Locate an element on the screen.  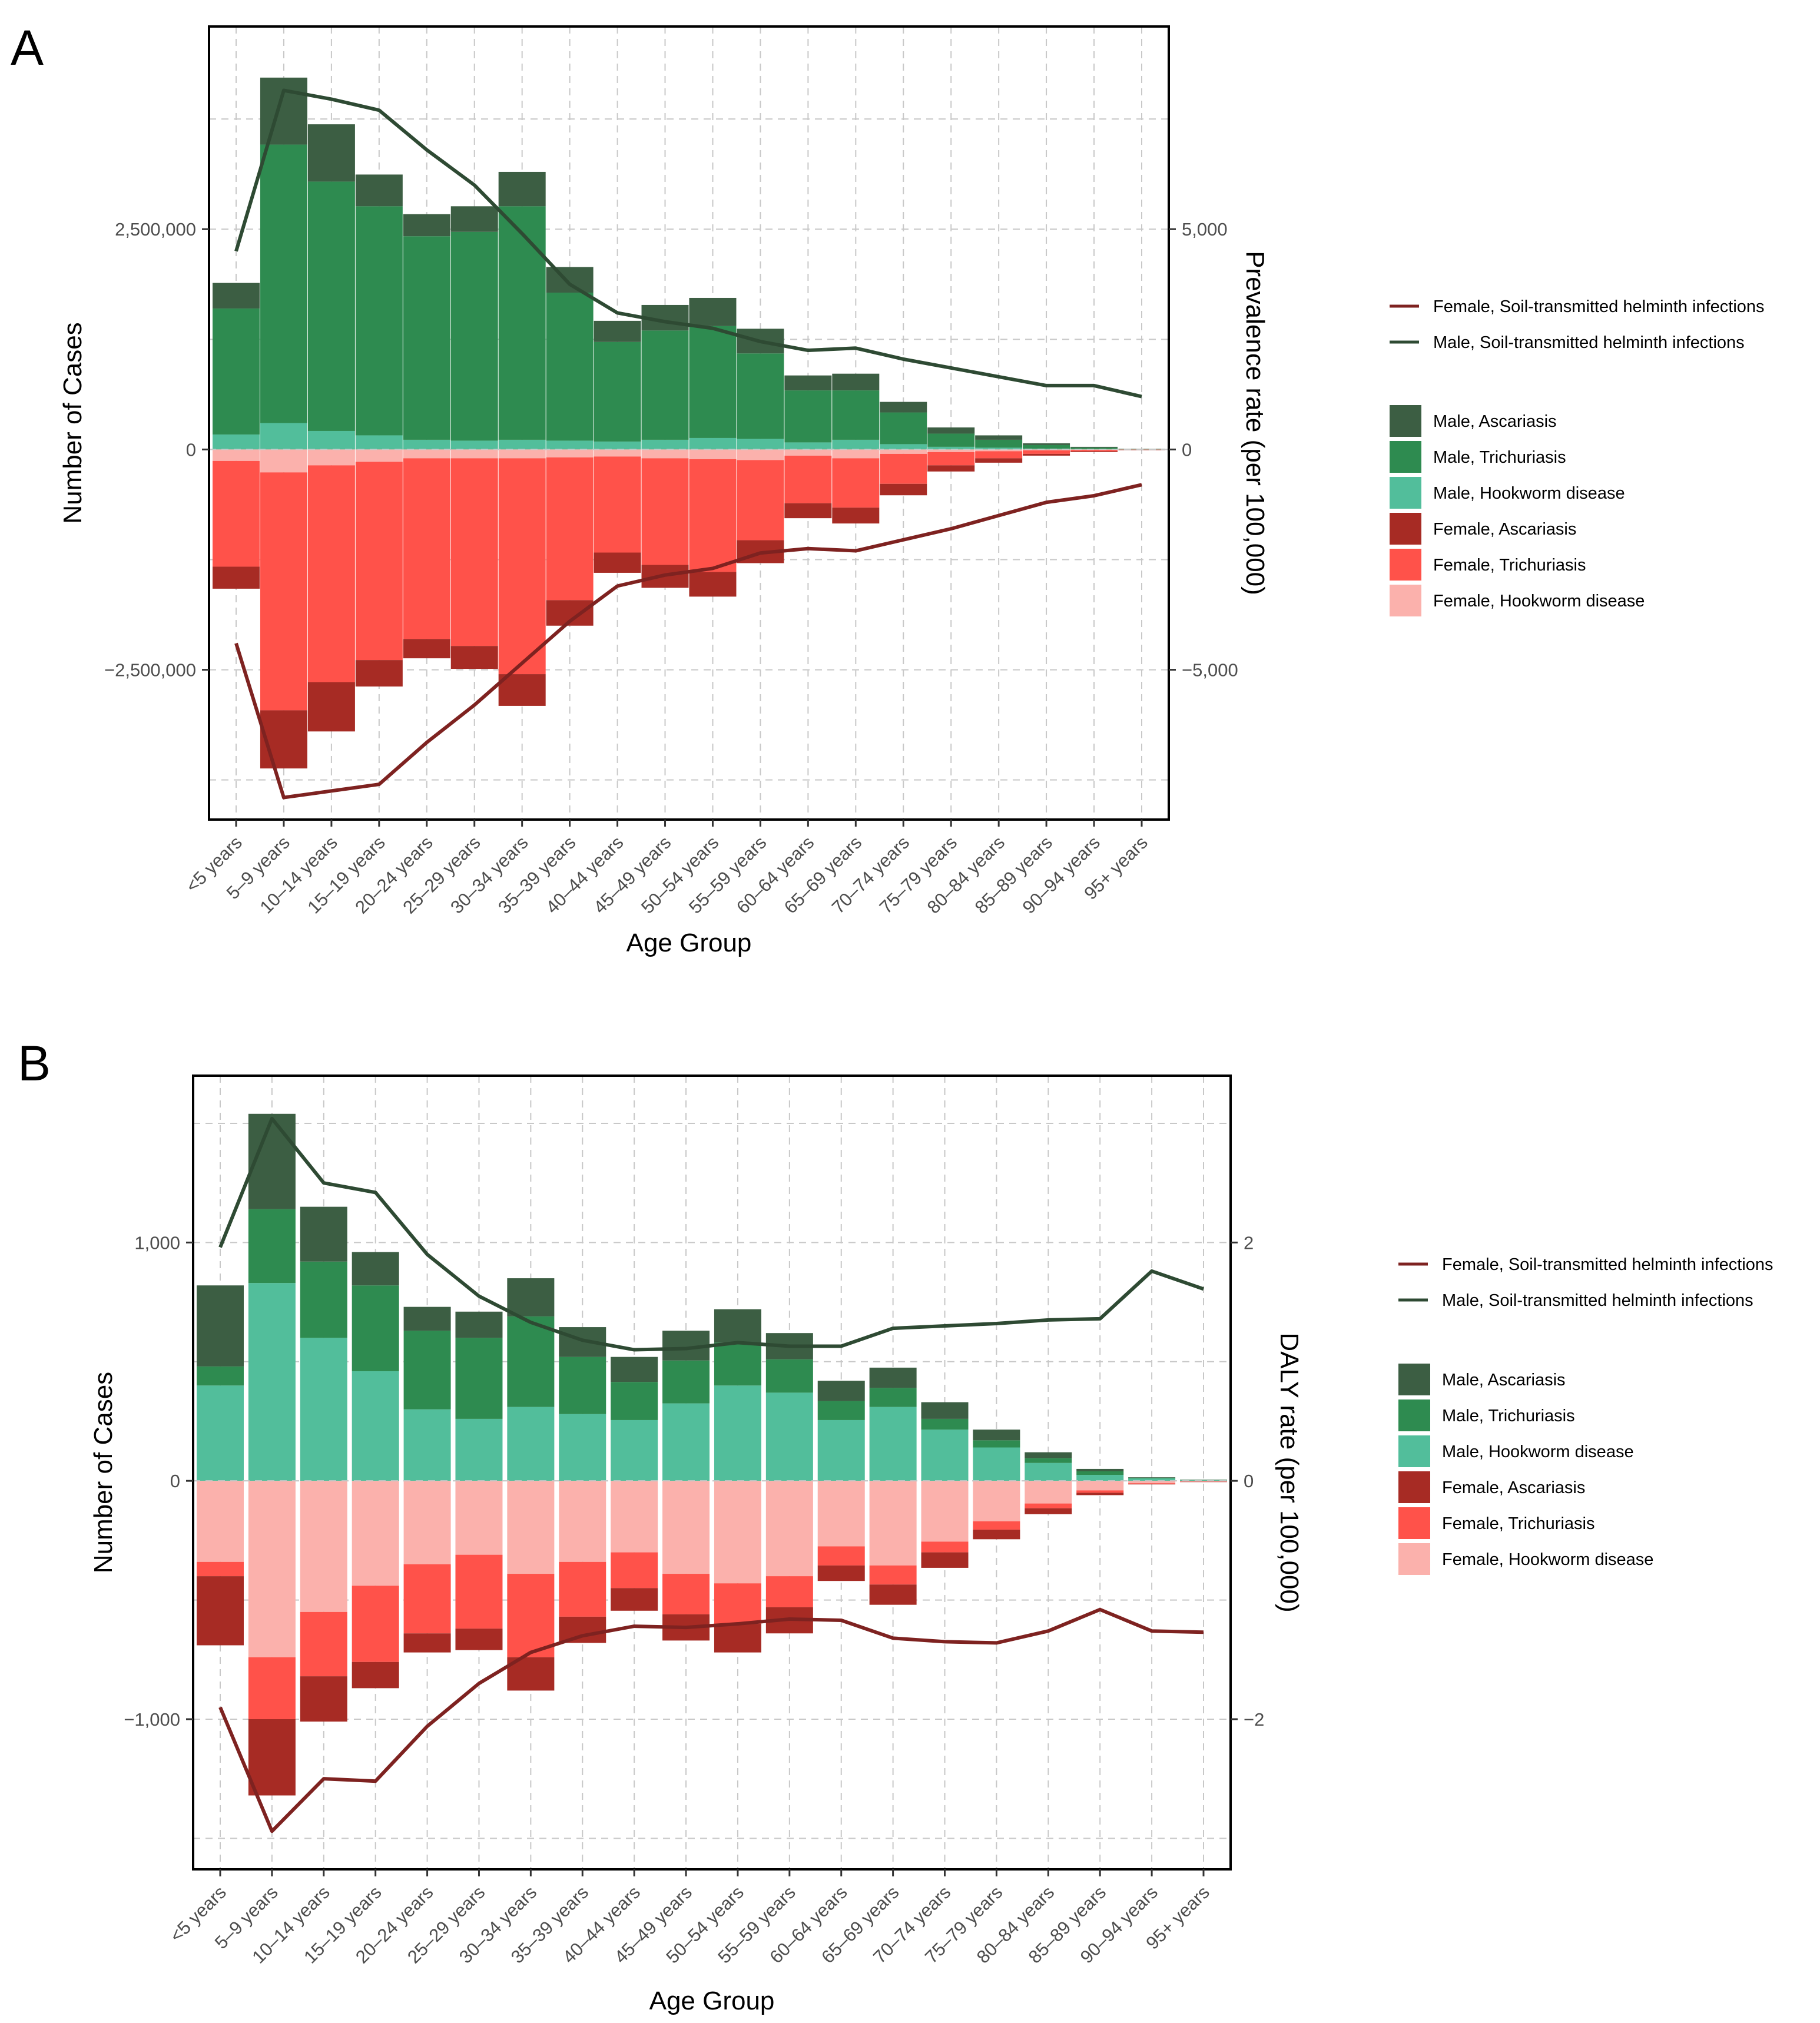
legend-label: Male, Trichuriasis is located at coordinates (1508, 1416).